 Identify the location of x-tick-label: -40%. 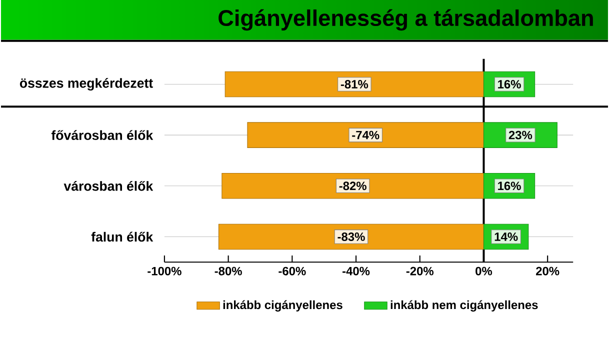
(356, 271).